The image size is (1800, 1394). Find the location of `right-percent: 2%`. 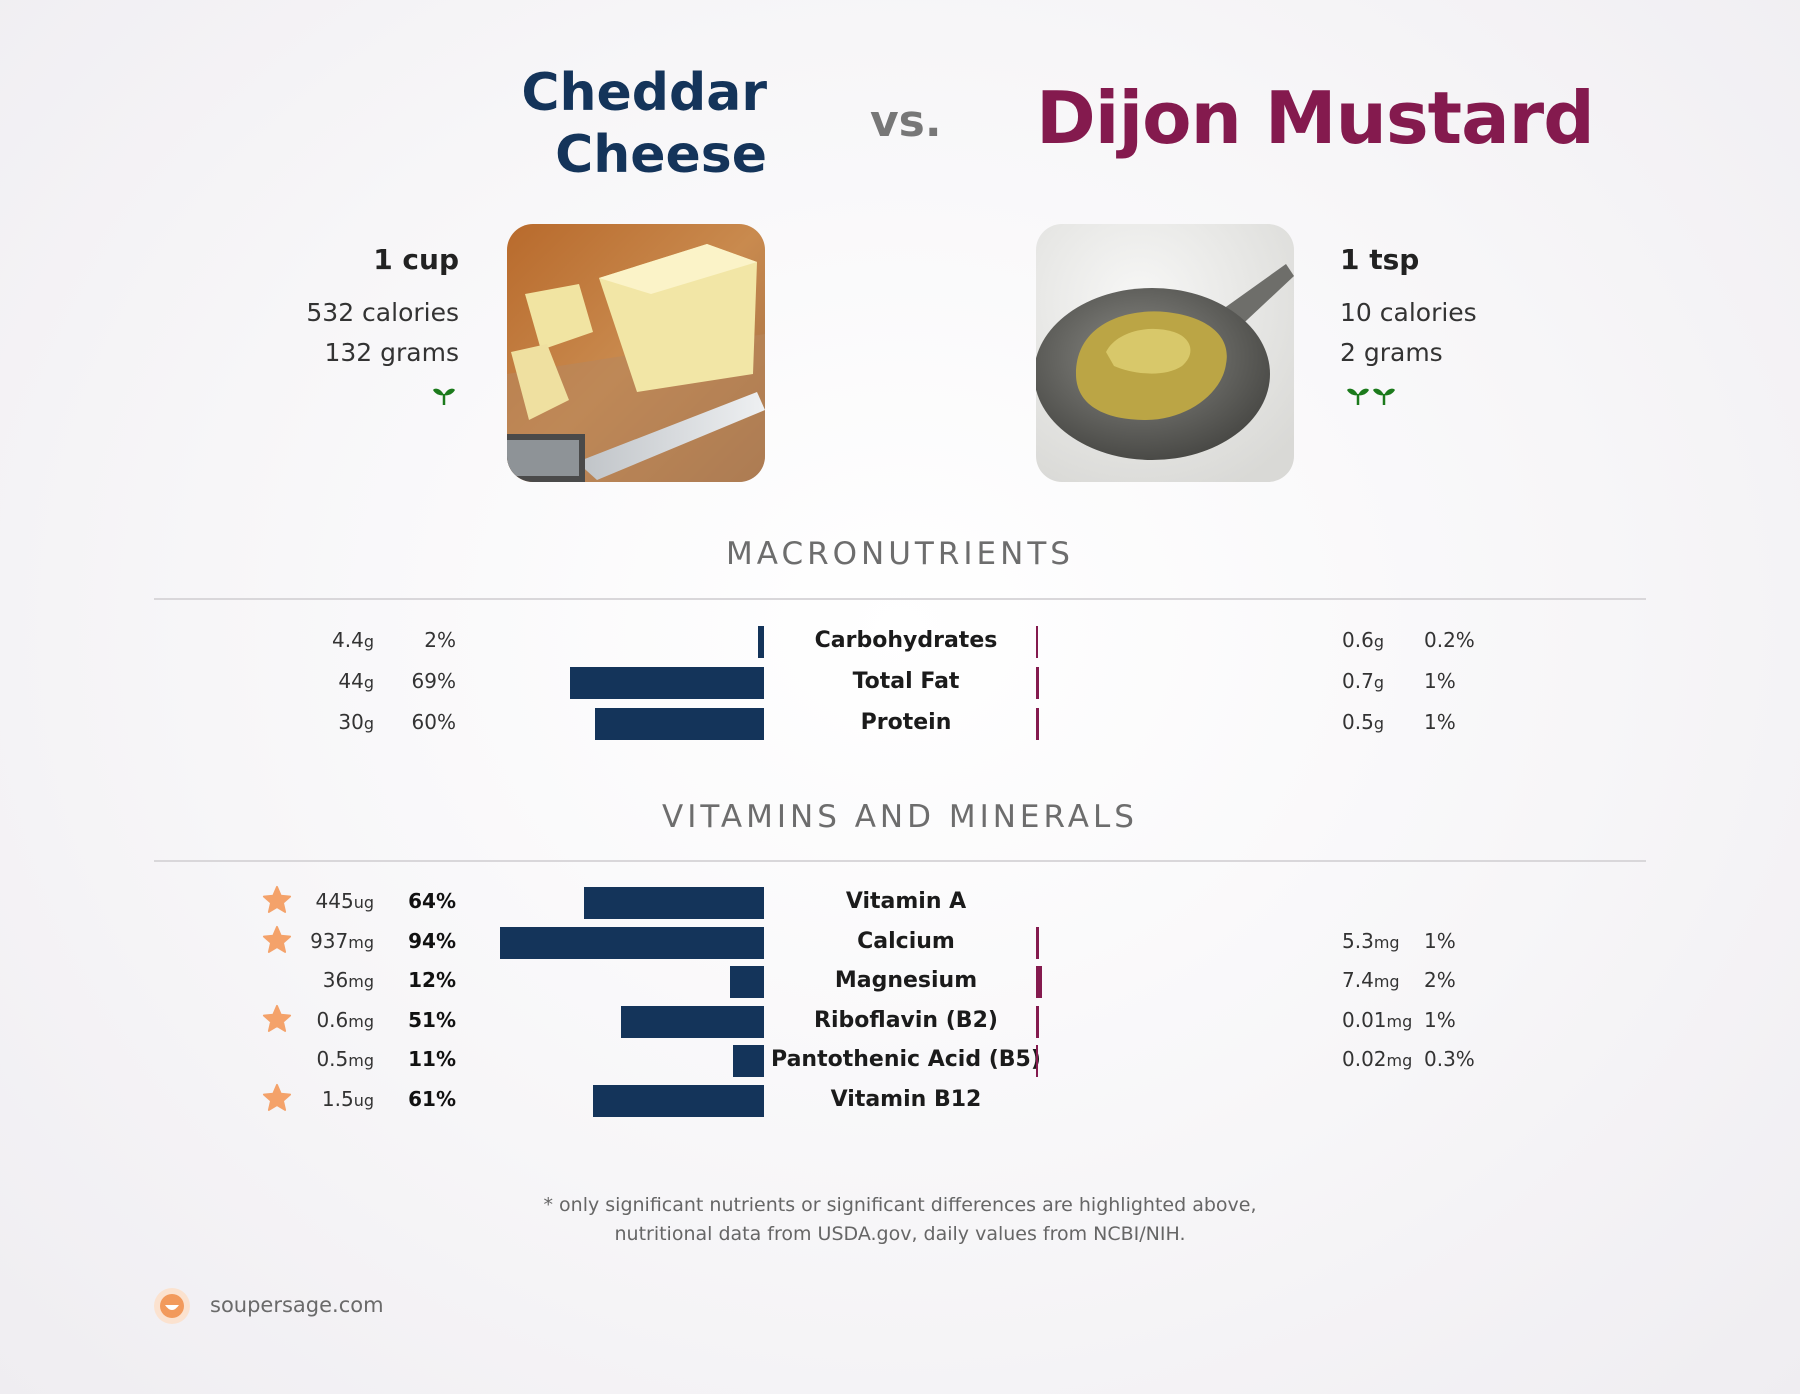

right-percent: 2% is located at coordinates (1440, 980).